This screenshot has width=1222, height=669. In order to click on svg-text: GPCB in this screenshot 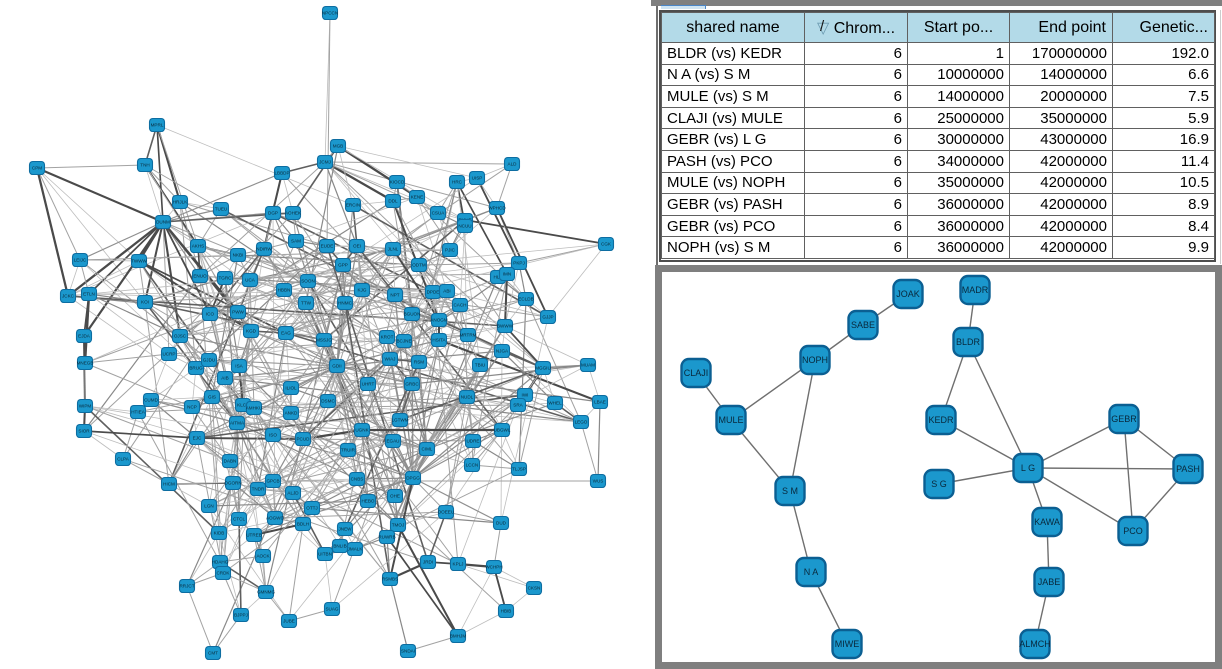, I will do `click(272, 481)`.